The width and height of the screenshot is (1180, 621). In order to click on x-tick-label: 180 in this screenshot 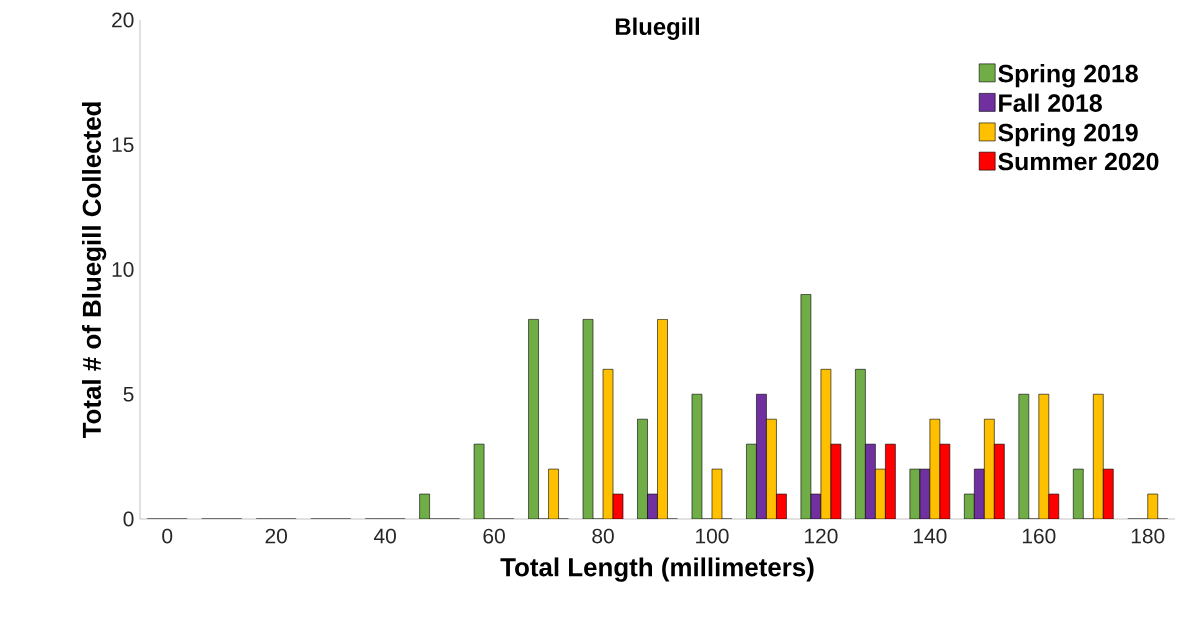, I will do `click(1148, 536)`.